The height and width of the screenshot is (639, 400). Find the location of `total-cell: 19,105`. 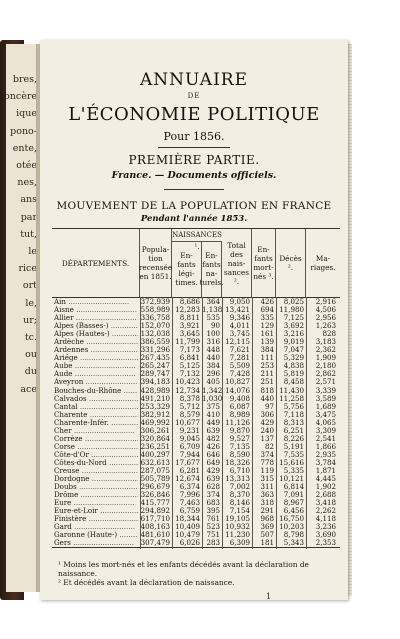

total-cell: 19,105 is located at coordinates (237, 519).